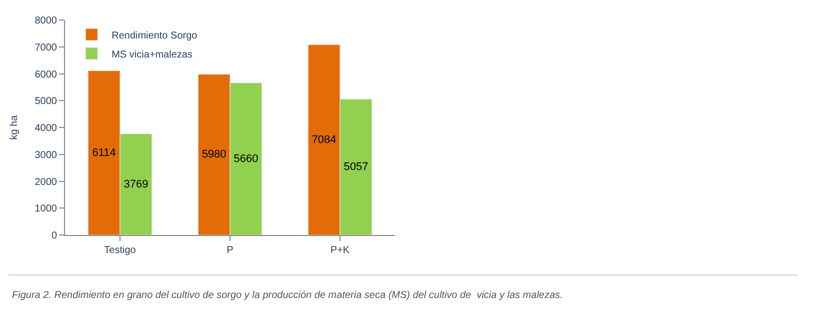 The height and width of the screenshot is (321, 828). I want to click on data-label: 5660, so click(246, 158).